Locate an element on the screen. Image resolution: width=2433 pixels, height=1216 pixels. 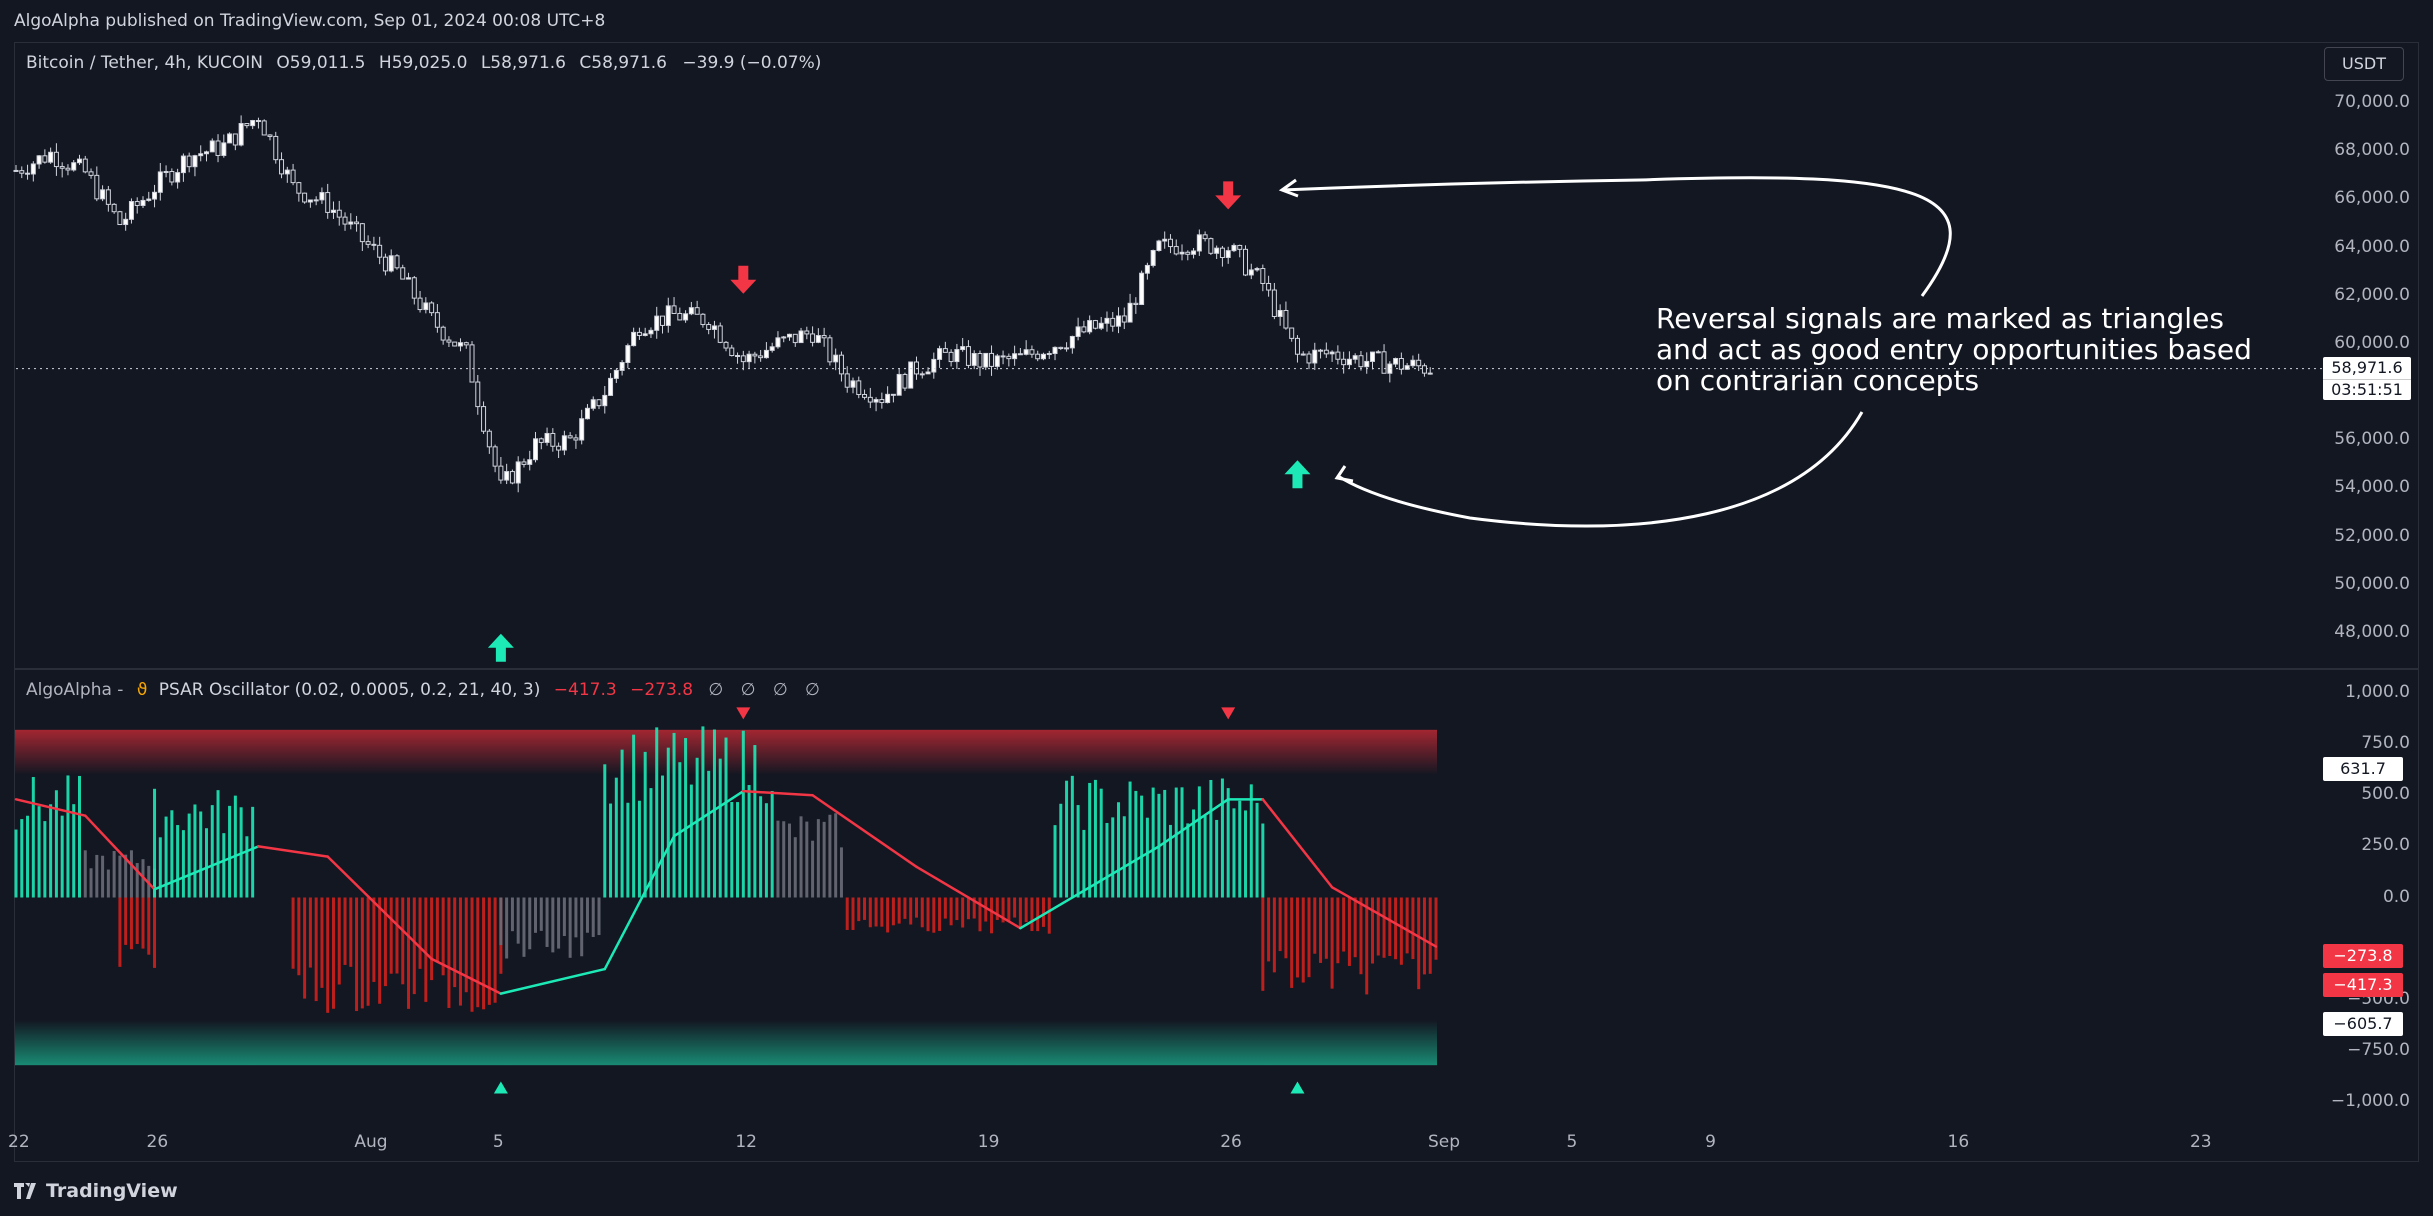
value-tag-red-2: −417.3 is located at coordinates (2363, 985).